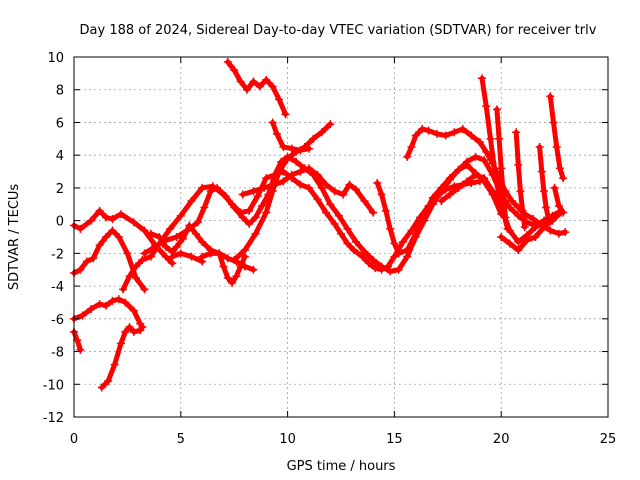  I want to click on y-tick-label: 0, so click(60, 222).